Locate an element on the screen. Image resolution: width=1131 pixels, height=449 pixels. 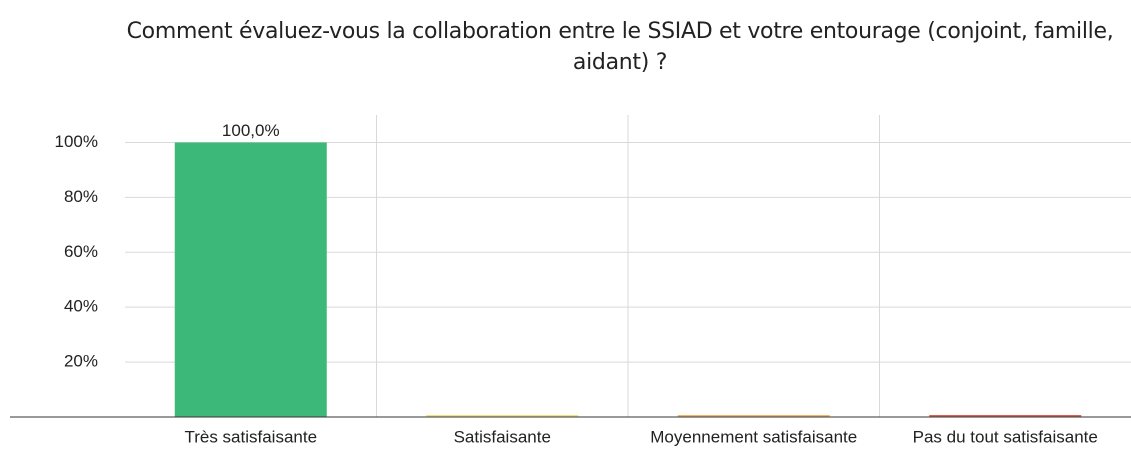
y-tick-label: 60% is located at coordinates (81, 251).